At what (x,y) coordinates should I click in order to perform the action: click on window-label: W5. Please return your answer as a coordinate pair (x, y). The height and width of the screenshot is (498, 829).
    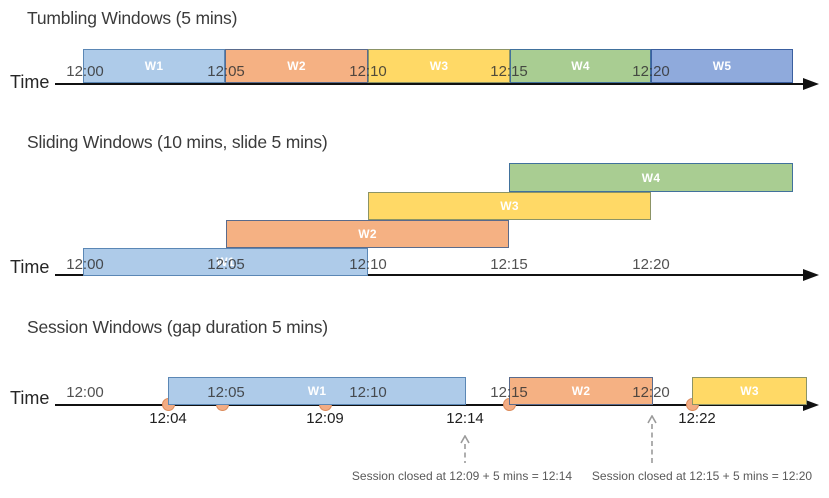
    Looking at the image, I should click on (722, 66).